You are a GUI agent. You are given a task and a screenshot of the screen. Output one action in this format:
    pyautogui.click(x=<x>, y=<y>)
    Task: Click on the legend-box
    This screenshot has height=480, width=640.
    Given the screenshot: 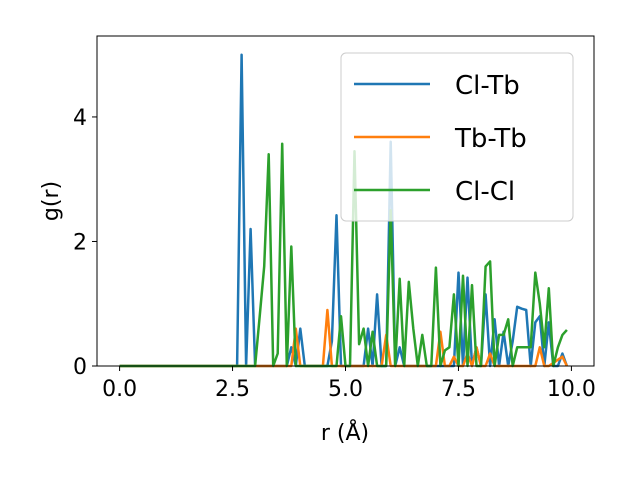 What is the action you would take?
    pyautogui.click(x=457, y=137)
    